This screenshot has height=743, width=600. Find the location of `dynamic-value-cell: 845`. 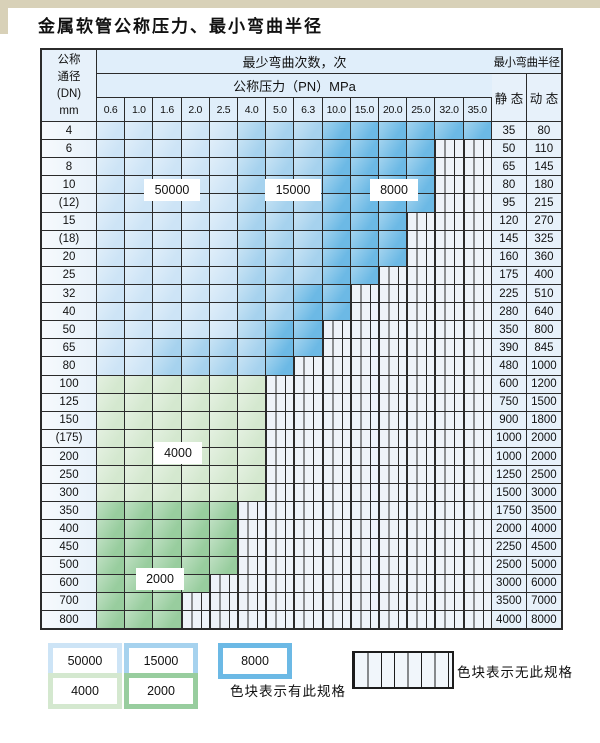

dynamic-value-cell: 845 is located at coordinates (543, 348).